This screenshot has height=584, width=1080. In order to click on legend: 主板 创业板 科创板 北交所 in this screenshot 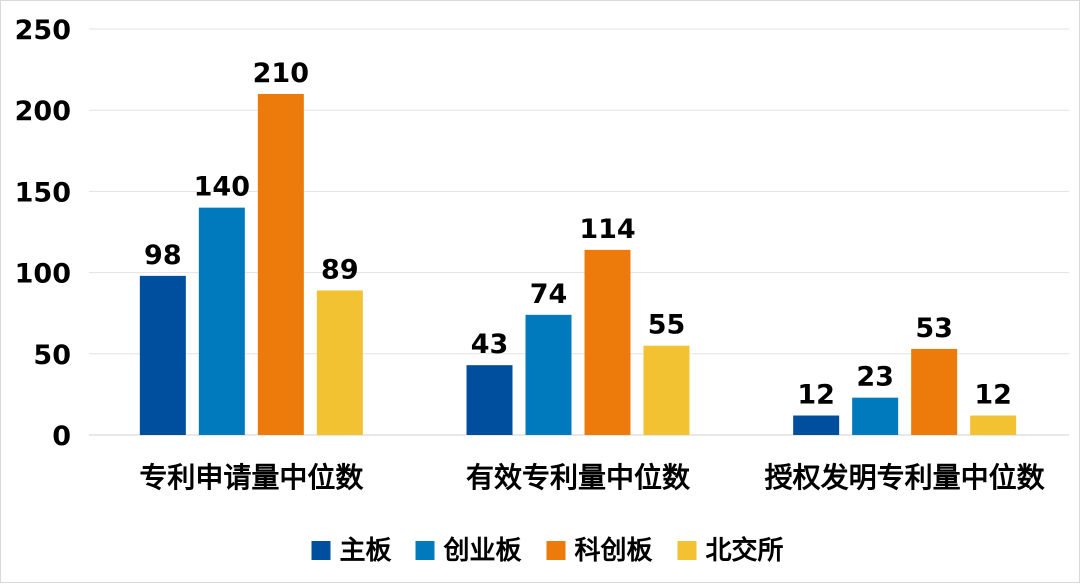, I will do `click(547, 550)`.